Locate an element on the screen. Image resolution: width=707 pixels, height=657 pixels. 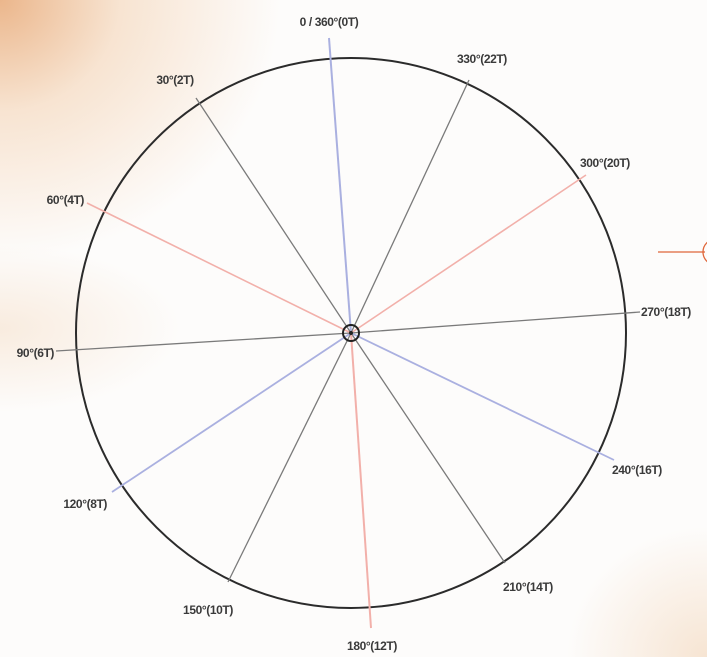
label-300: 300°(20T) is located at coordinates (605, 163).